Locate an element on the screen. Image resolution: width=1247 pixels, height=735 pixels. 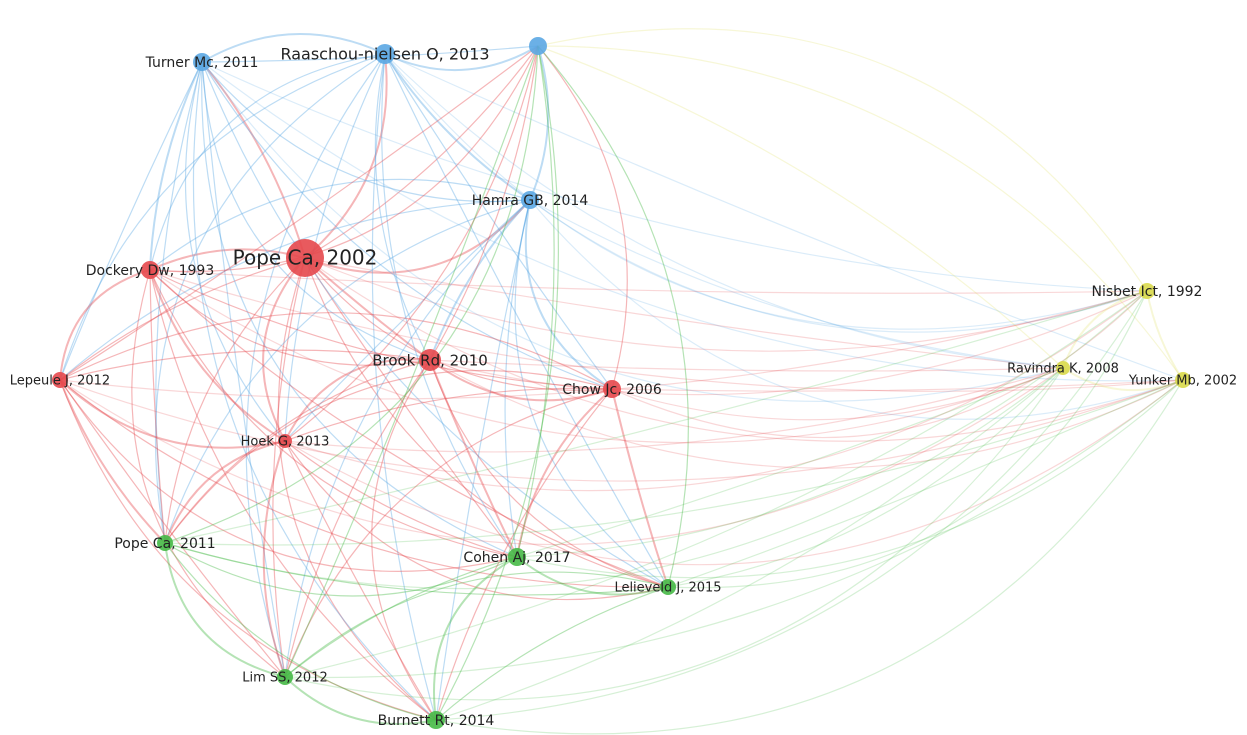
node-label: Lelieveld J, 2015 is located at coordinates (667, 588).